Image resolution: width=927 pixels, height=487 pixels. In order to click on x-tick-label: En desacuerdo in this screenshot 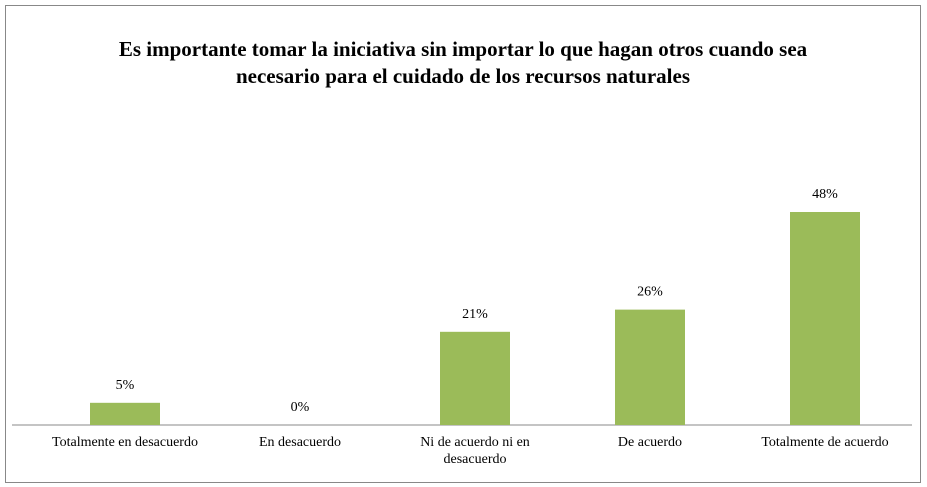, I will do `click(300, 442)`.